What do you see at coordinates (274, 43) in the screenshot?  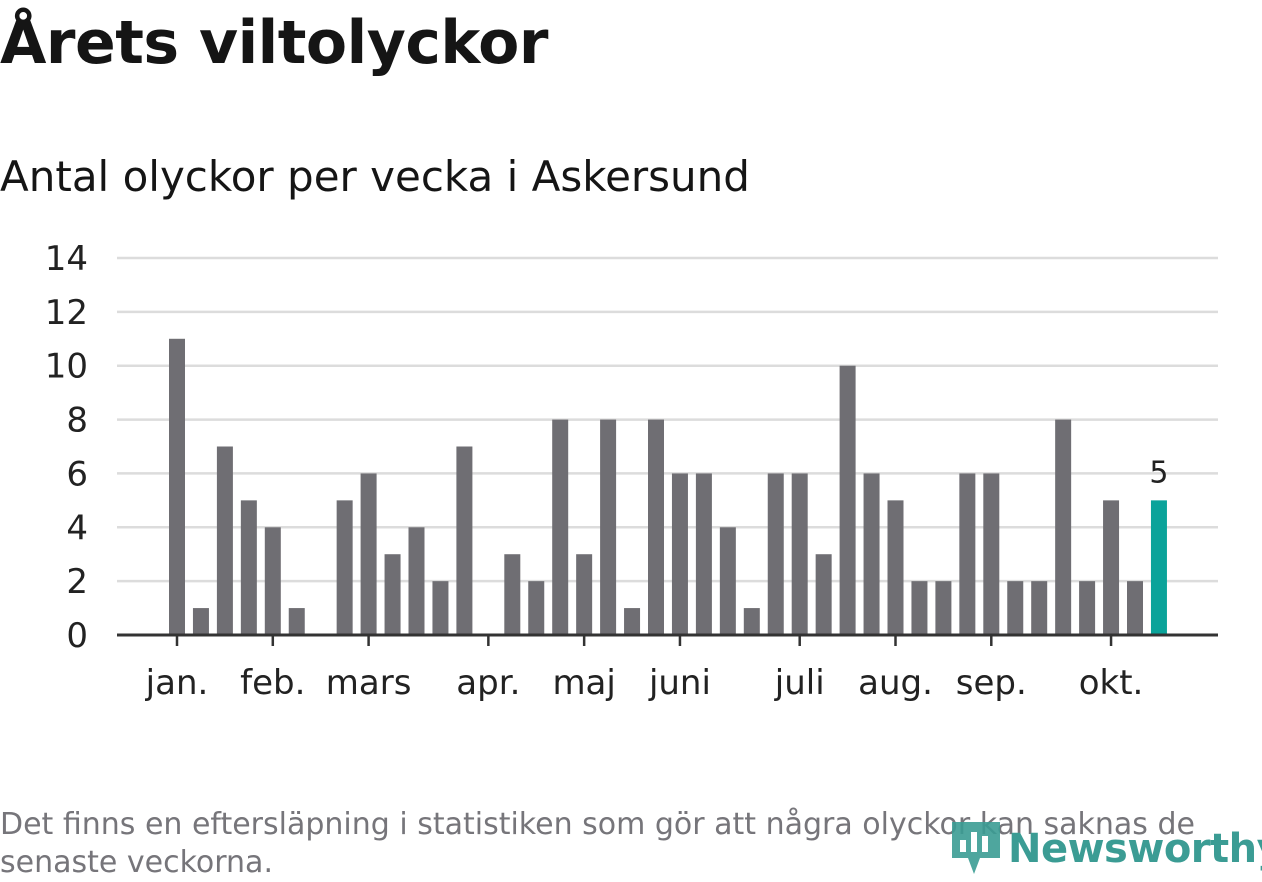 I see `chart-title: Årets viltolyckor` at bounding box center [274, 43].